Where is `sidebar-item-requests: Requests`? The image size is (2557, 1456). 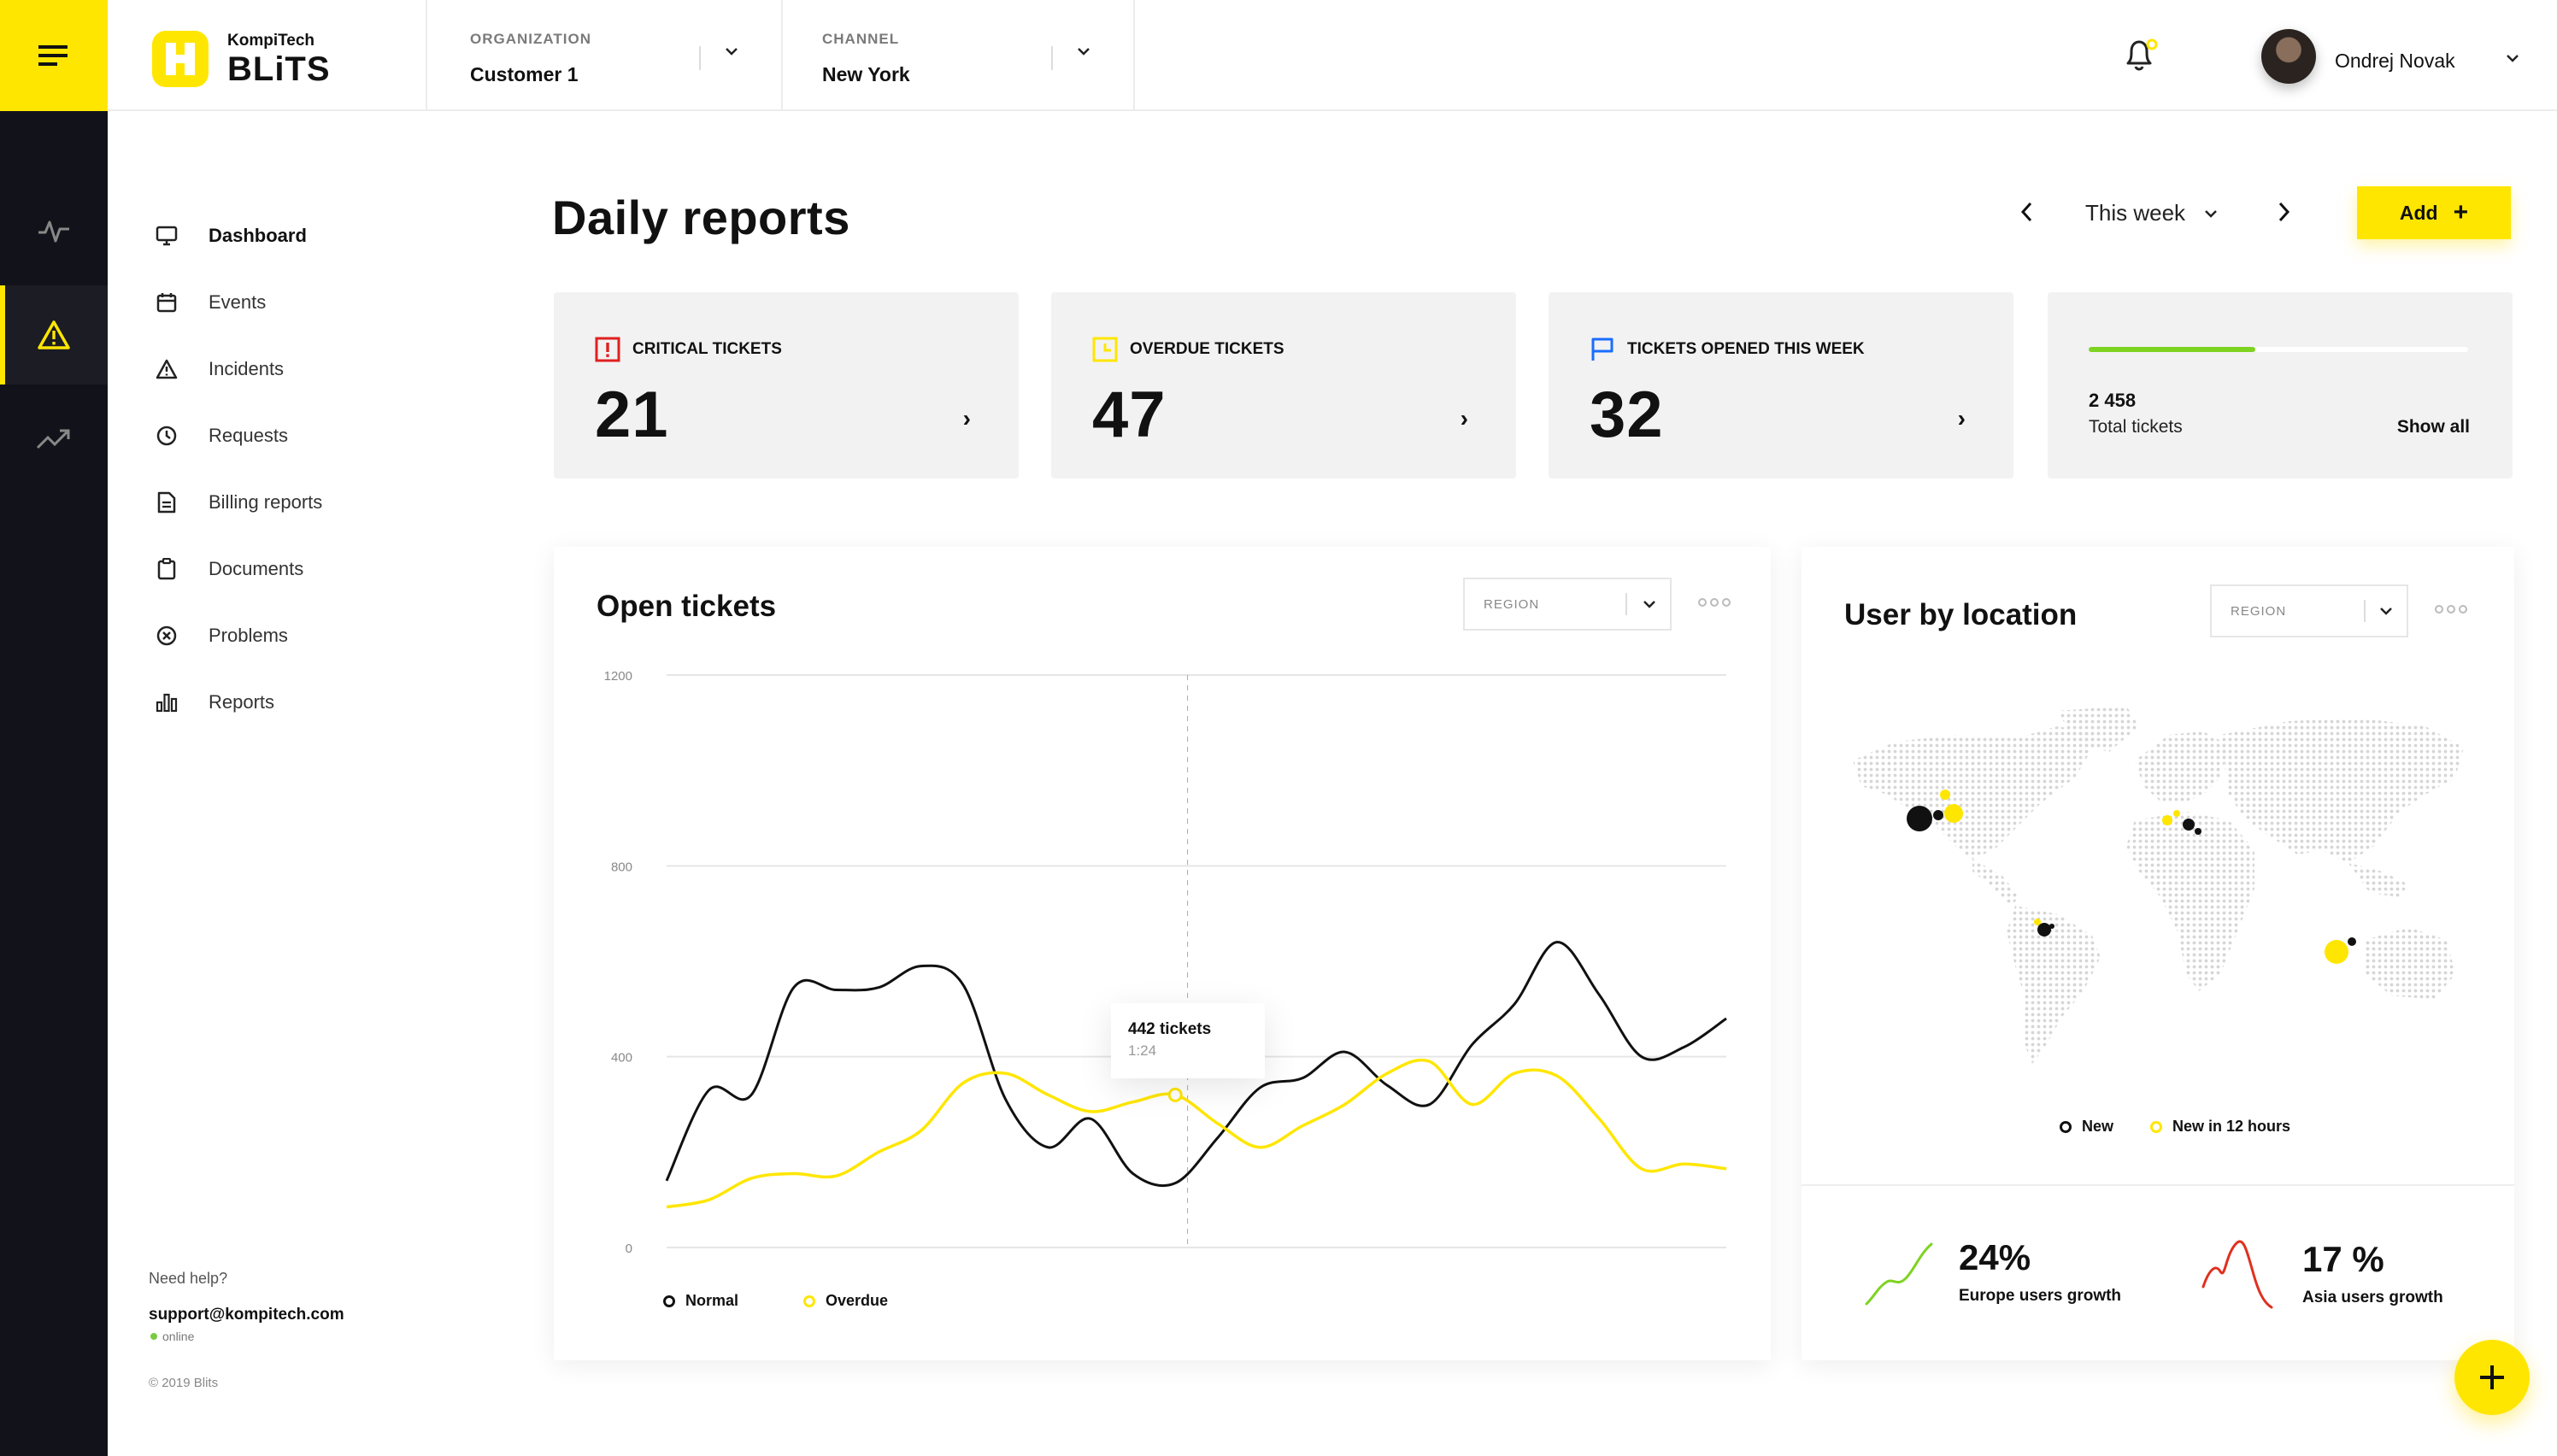 sidebar-item-requests: Requests is located at coordinates (221, 436).